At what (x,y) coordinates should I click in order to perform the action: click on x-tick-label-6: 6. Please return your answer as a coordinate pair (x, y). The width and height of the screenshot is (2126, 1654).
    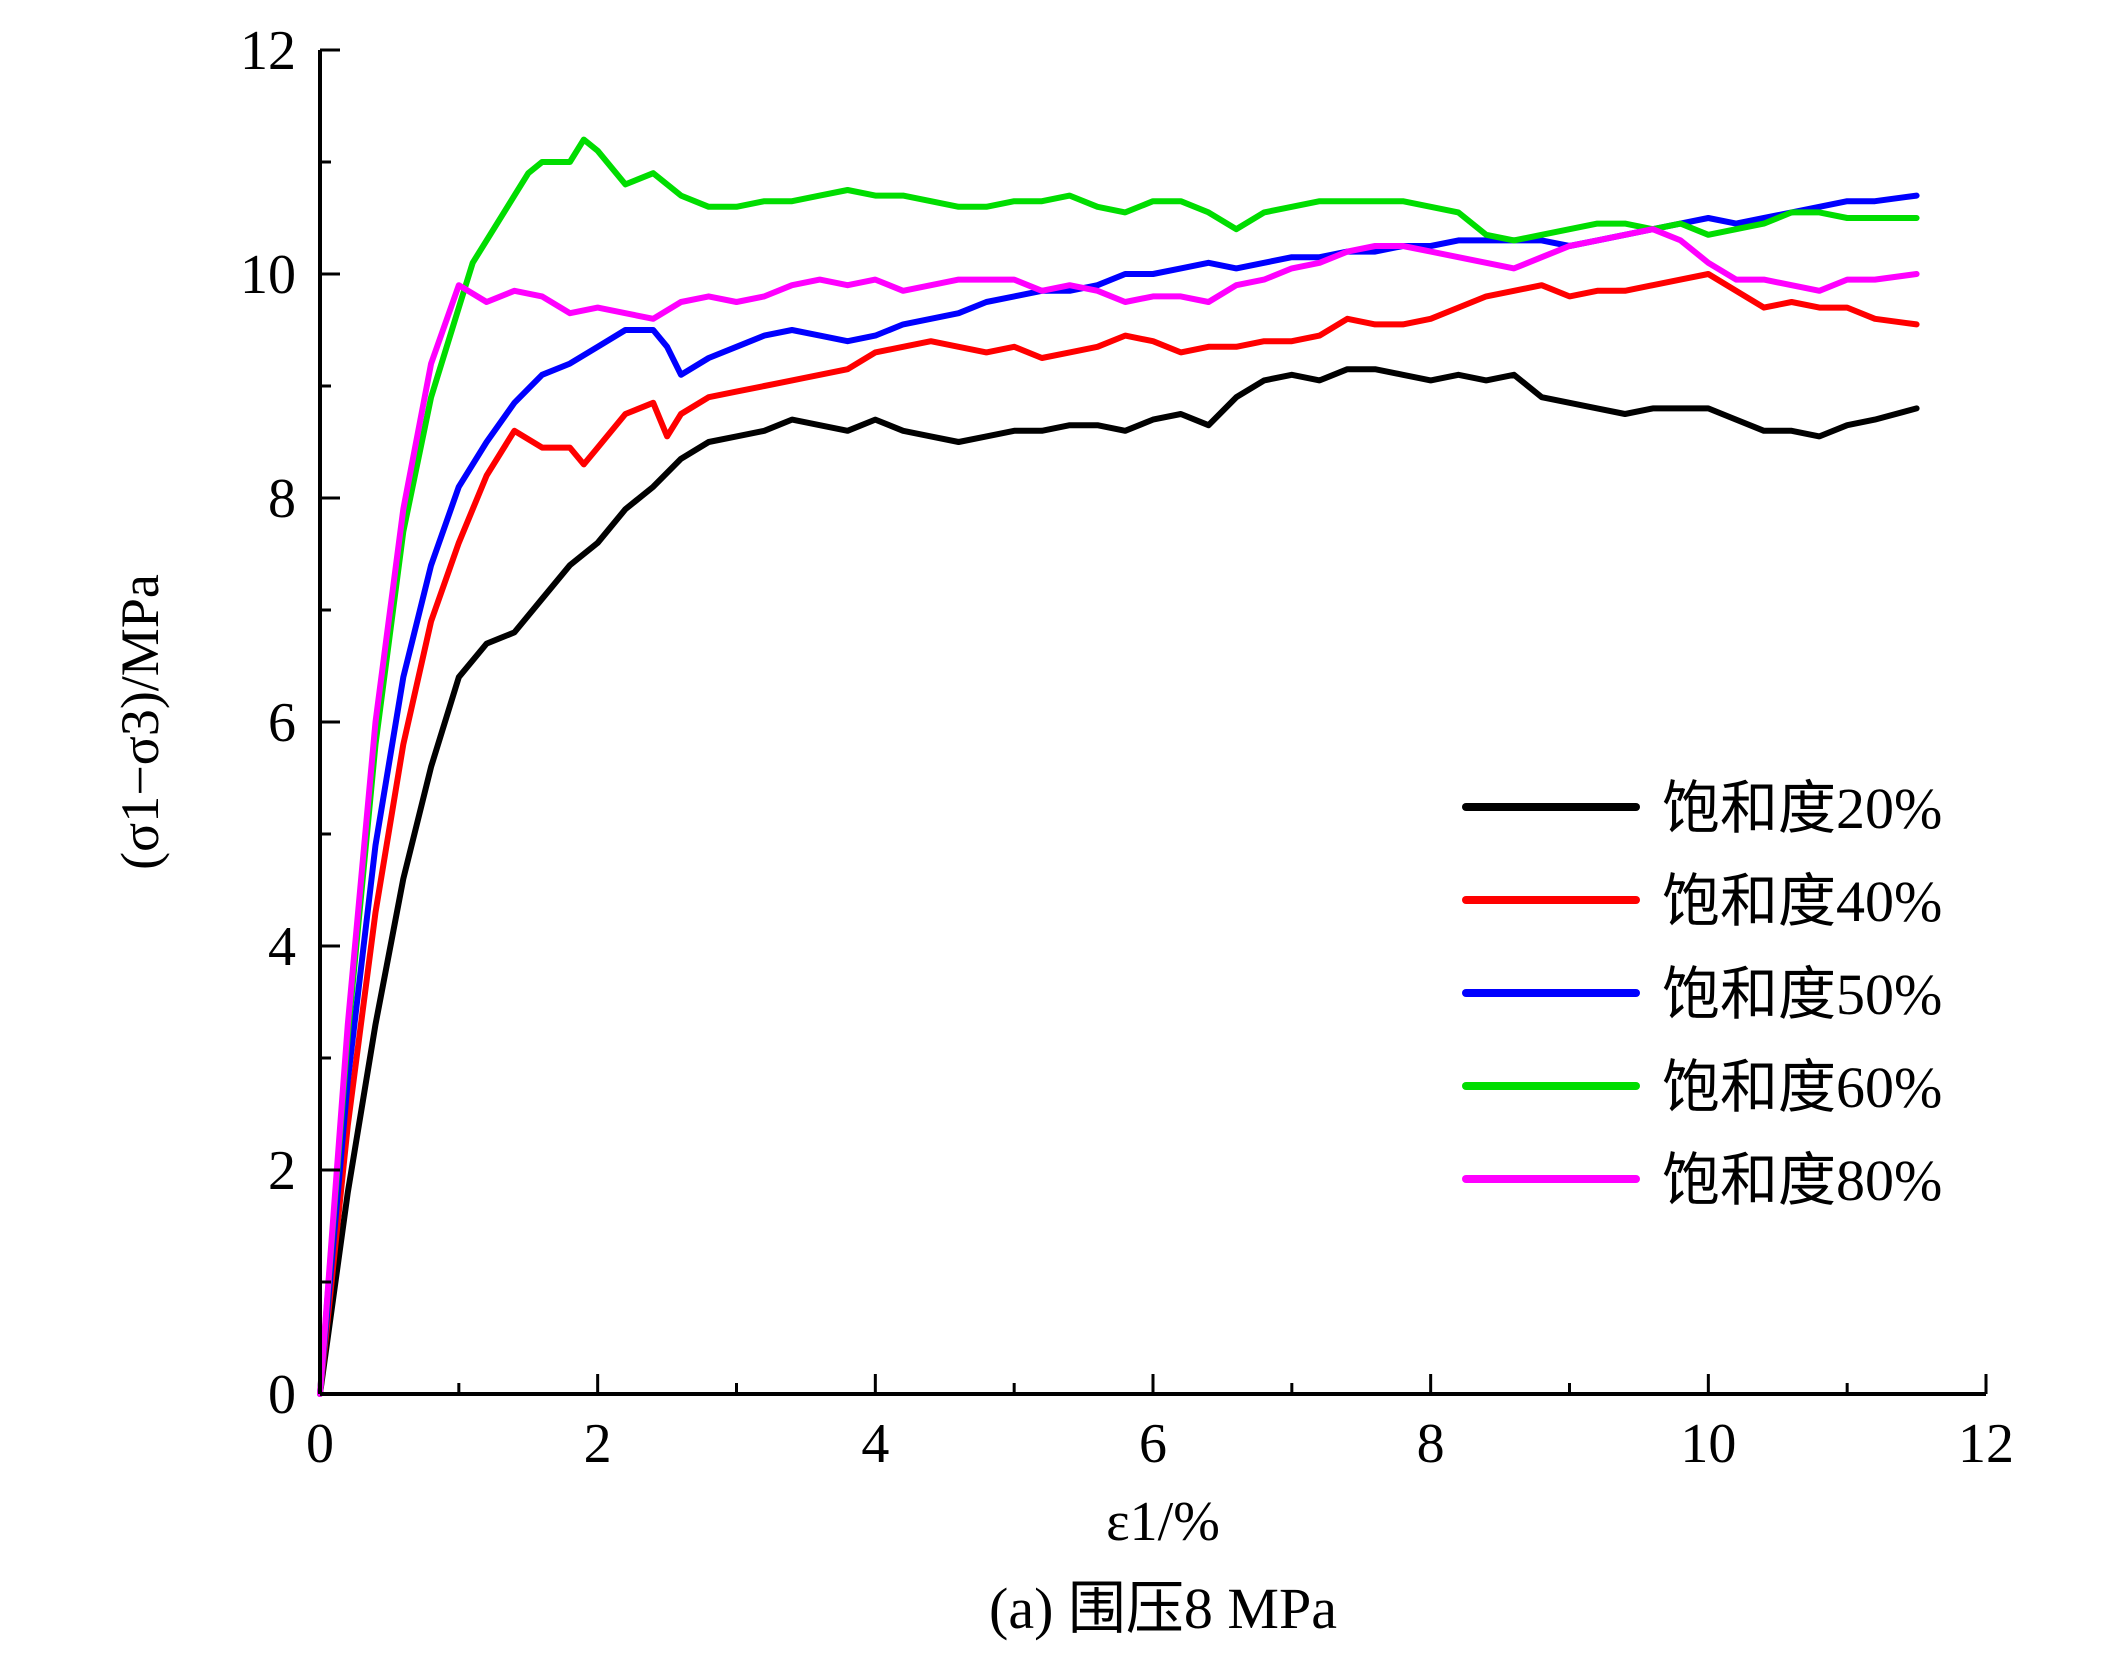
    Looking at the image, I should click on (1153, 1444).